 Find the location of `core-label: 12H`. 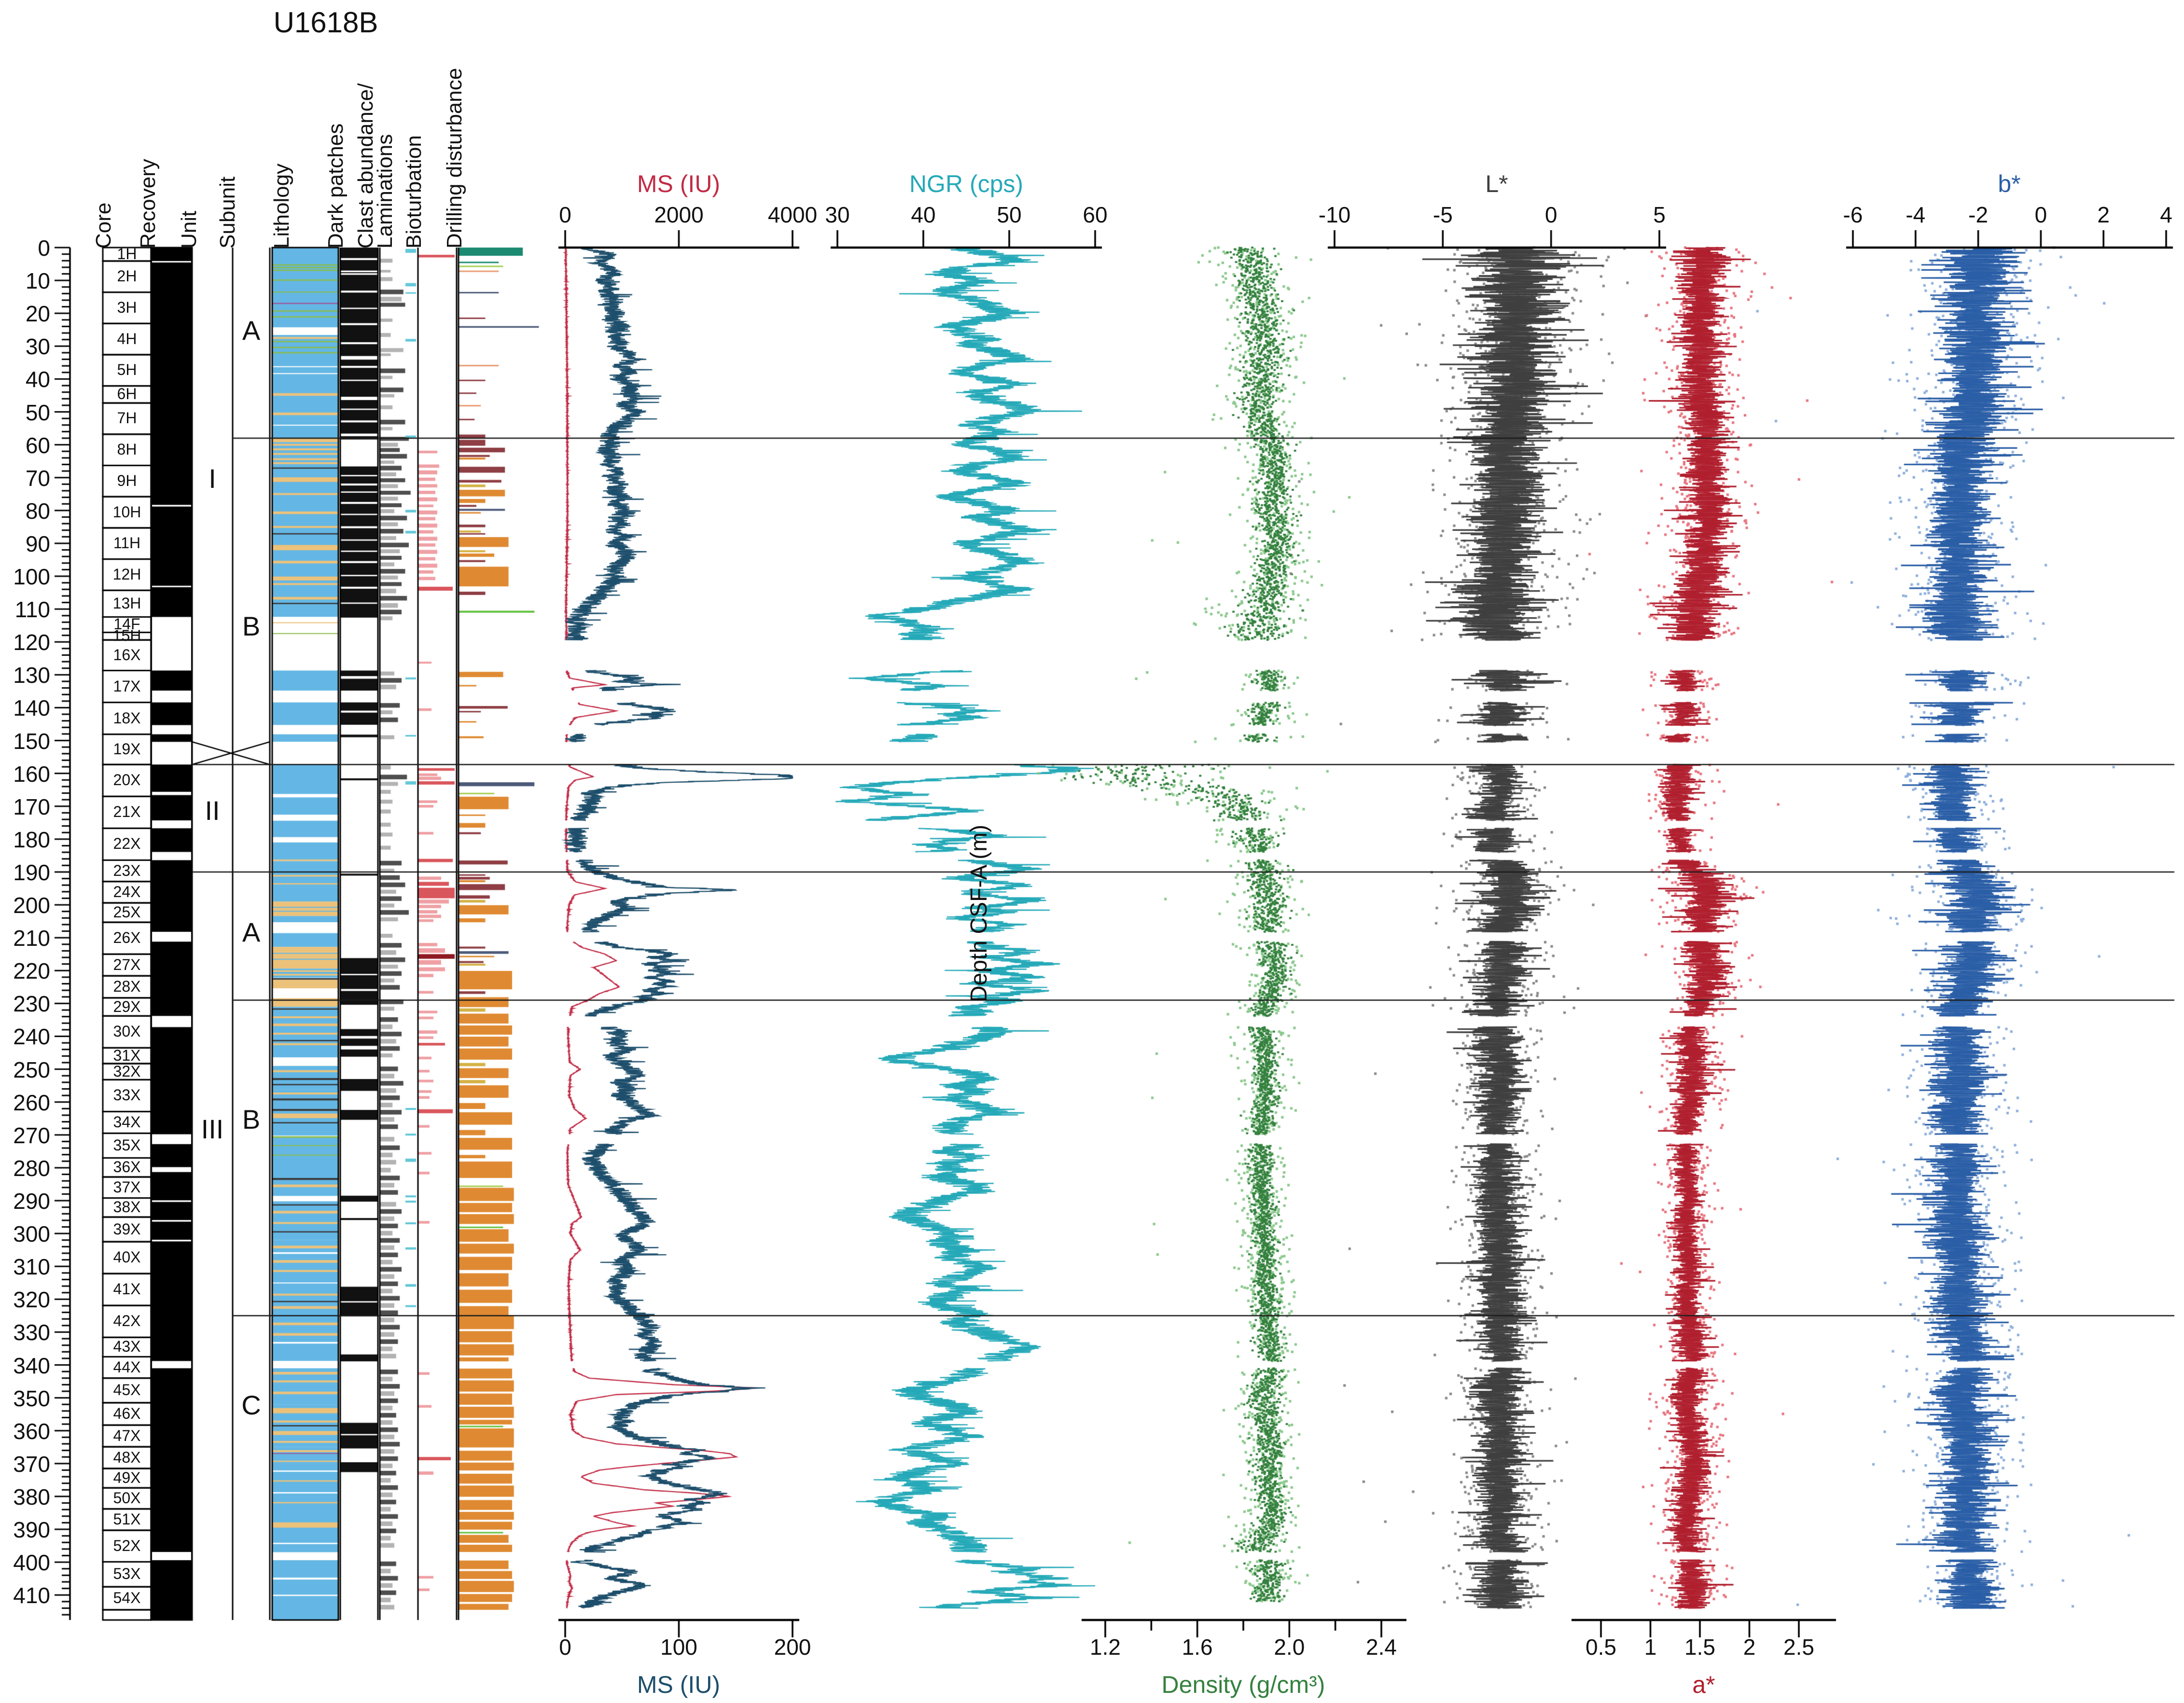

core-label: 12H is located at coordinates (126, 574).